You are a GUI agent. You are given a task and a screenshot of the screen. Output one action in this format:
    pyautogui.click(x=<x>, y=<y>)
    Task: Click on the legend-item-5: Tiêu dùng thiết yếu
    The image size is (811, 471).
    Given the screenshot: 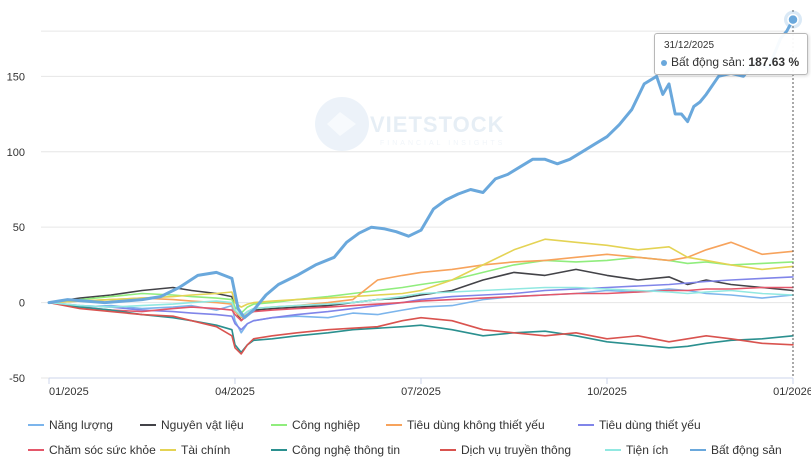 What is the action you would take?
    pyautogui.click(x=639, y=425)
    